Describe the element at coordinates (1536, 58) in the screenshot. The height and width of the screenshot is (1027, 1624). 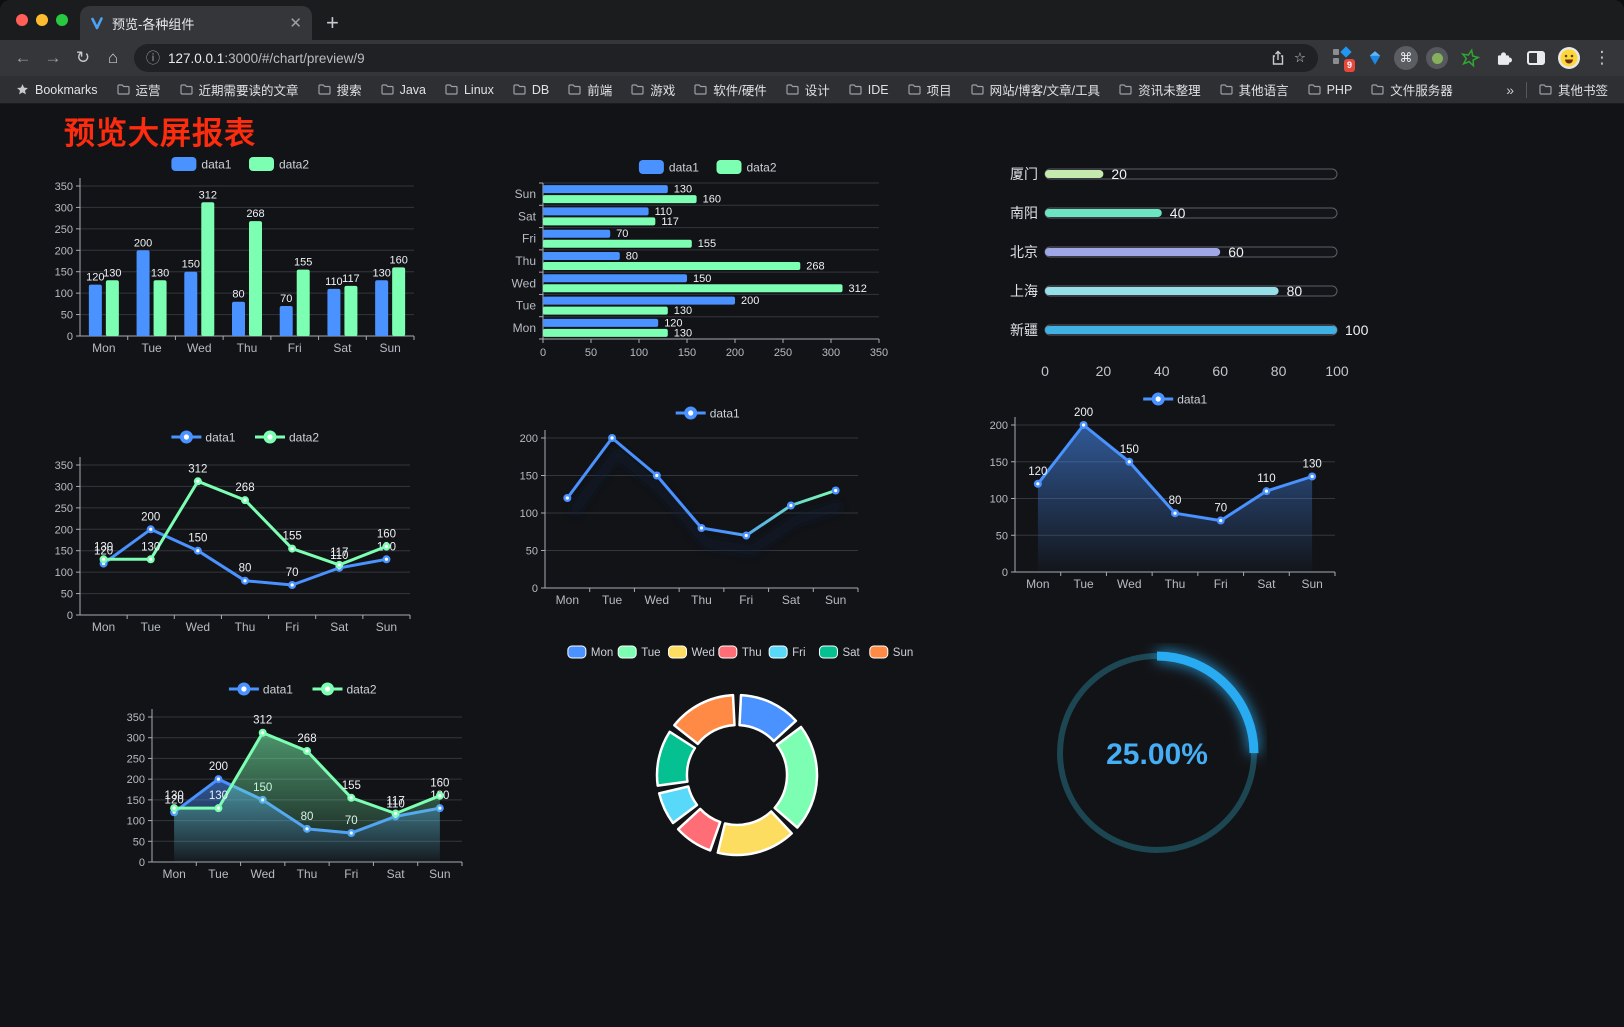
I see `side-panel-icon` at that location.